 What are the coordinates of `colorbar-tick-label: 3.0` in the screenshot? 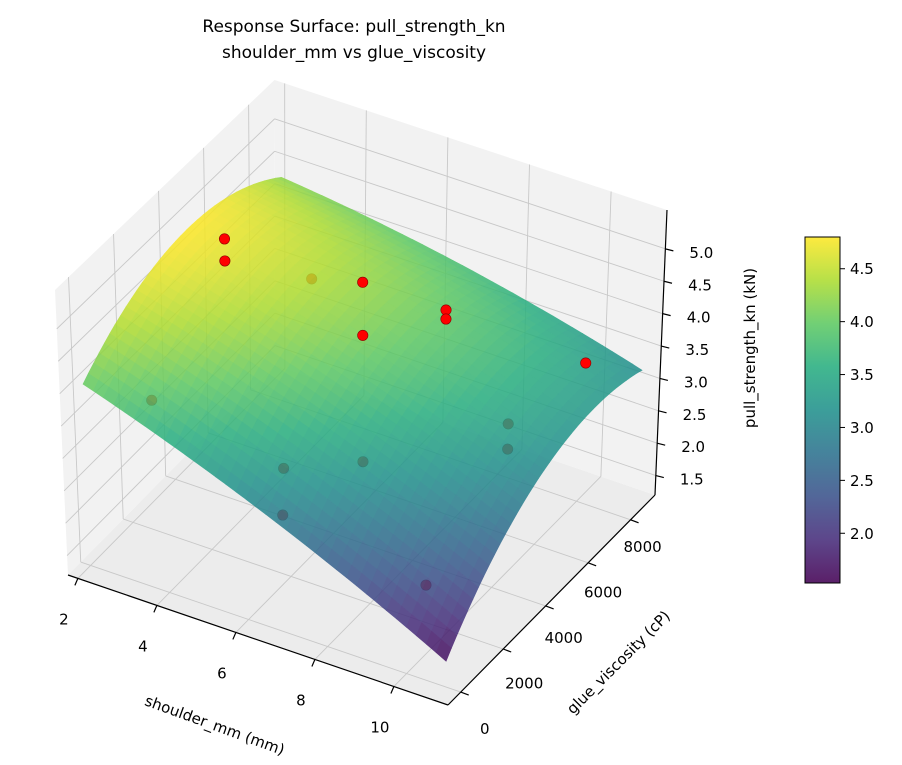 It's located at (862, 428).